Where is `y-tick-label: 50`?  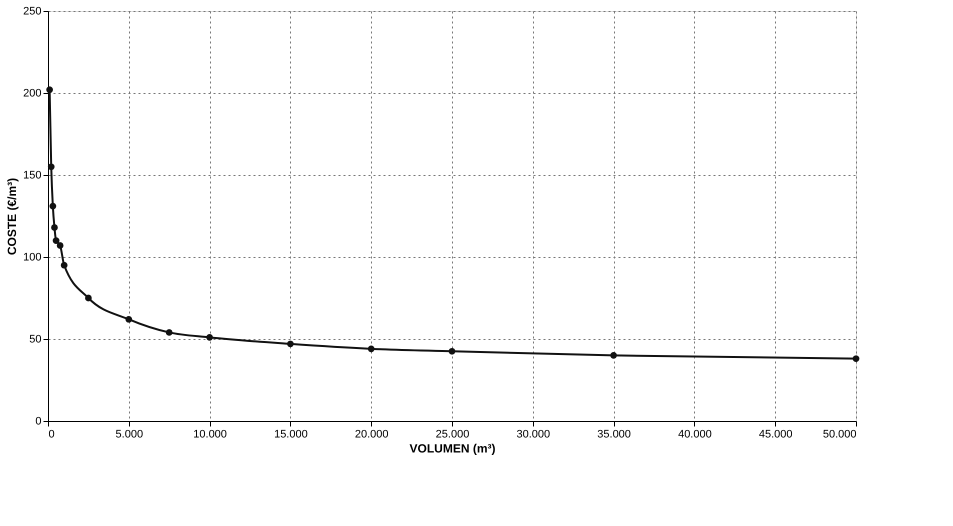 y-tick-label: 50 is located at coordinates (35, 340).